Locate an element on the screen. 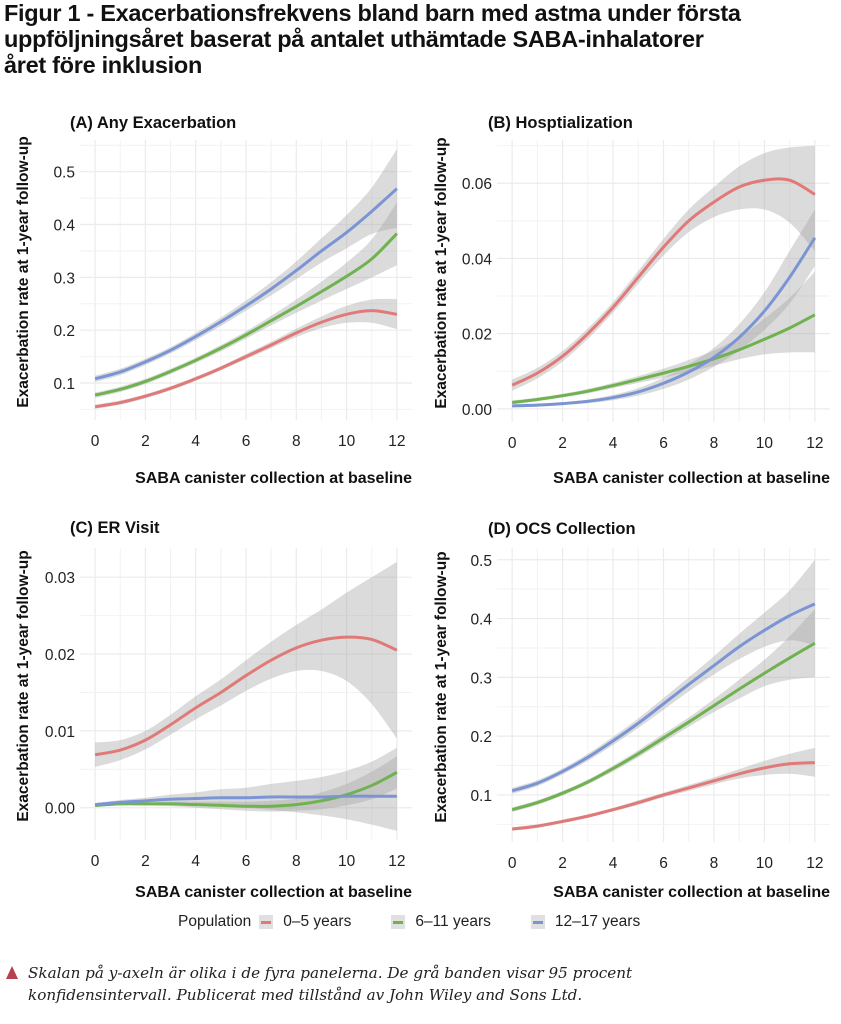 The image size is (841, 1024). legend-label: 12–17 years is located at coordinates (597, 921).